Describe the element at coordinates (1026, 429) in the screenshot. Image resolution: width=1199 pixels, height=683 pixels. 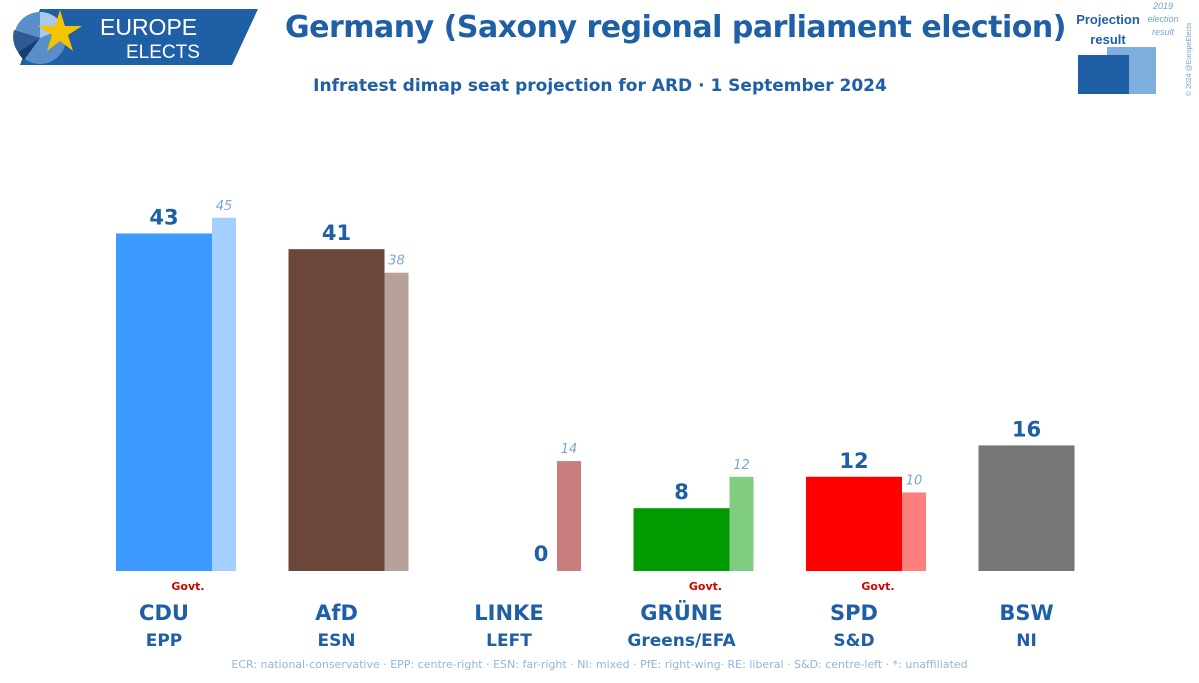
I see `value-label-projection: 16` at that location.